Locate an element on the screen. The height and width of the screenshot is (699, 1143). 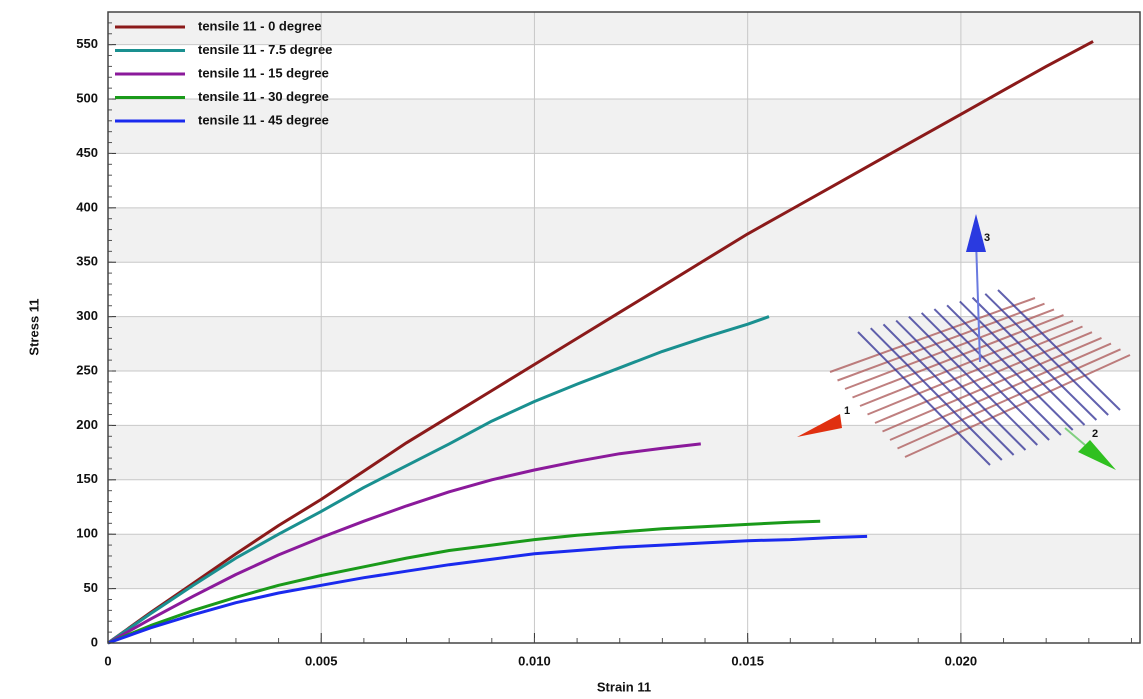
legend-label: tensile 11 - 30 degree is located at coordinates (263, 96).